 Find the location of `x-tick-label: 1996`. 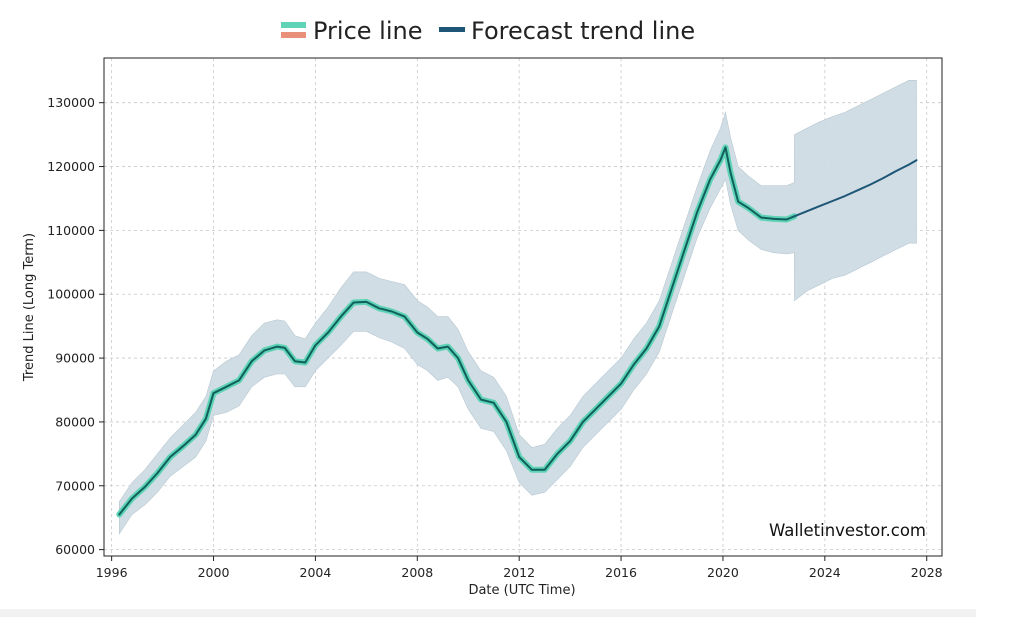

x-tick-label: 1996 is located at coordinates (112, 572).